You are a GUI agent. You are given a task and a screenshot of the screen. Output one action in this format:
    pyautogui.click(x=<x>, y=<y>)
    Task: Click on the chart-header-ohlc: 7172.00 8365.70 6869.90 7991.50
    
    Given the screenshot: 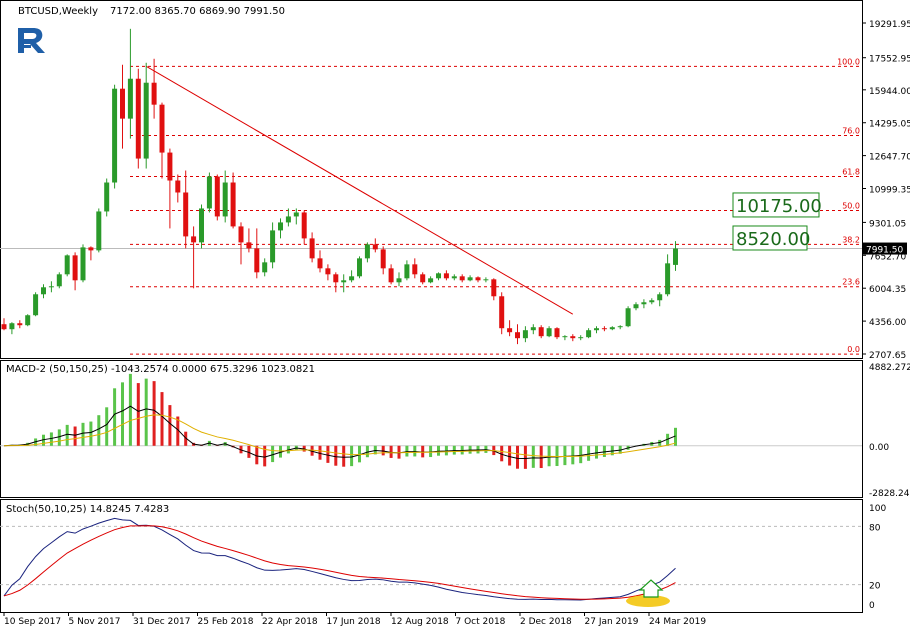 What is the action you would take?
    pyautogui.click(x=197, y=11)
    